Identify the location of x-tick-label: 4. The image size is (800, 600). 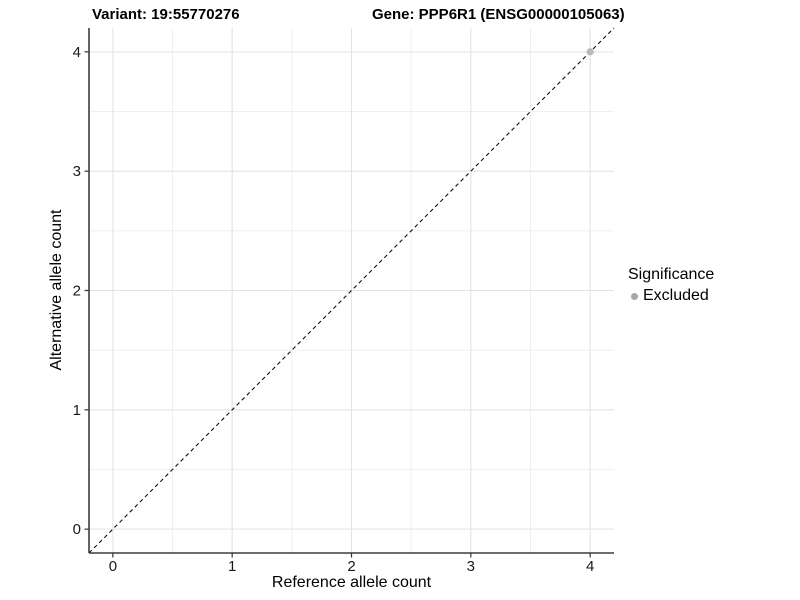
(590, 566).